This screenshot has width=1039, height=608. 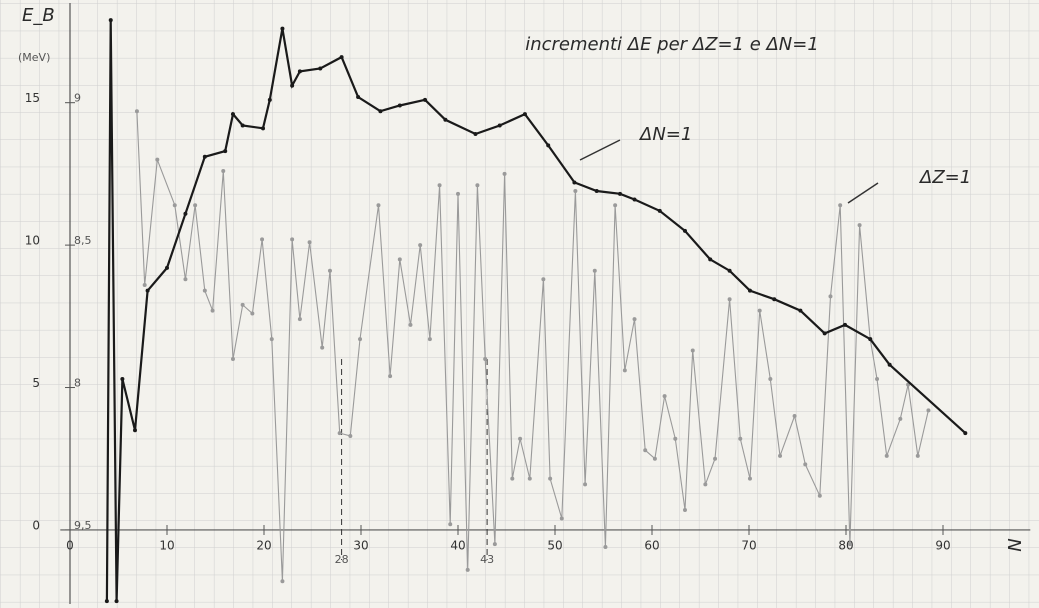 I want to click on y-tick-label: 5, so click(x=36, y=383).